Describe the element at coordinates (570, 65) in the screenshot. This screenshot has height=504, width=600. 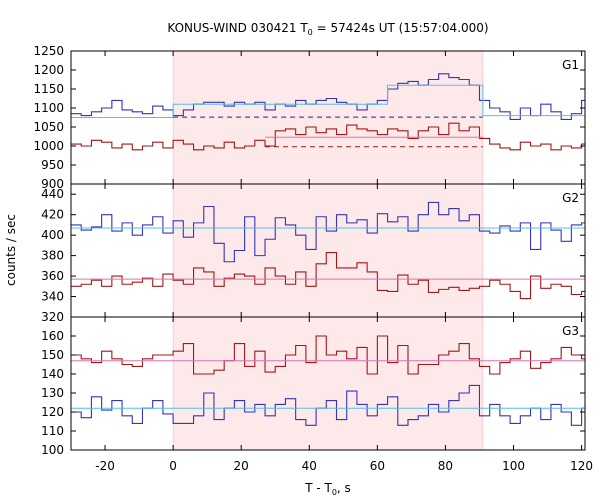
I see `panel-label: G1` at that location.